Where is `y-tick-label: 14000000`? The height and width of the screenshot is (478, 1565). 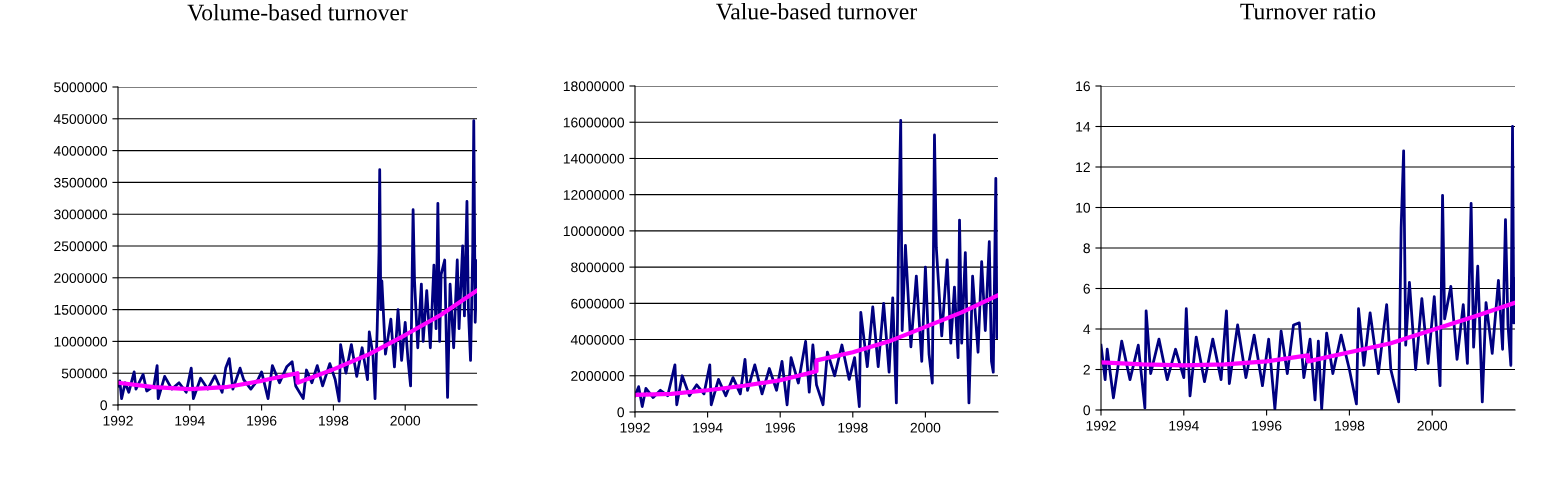
y-tick-label: 14000000 is located at coordinates (594, 158).